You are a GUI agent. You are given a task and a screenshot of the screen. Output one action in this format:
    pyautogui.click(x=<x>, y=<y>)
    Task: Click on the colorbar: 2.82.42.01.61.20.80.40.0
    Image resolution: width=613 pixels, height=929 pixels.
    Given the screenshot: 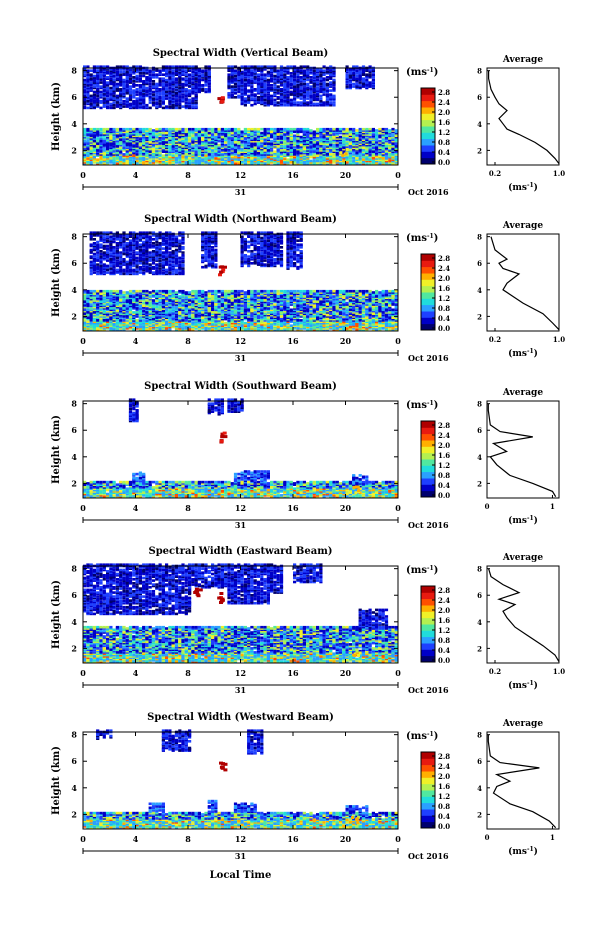 What is the action you would take?
    pyautogui.click(x=435, y=127)
    